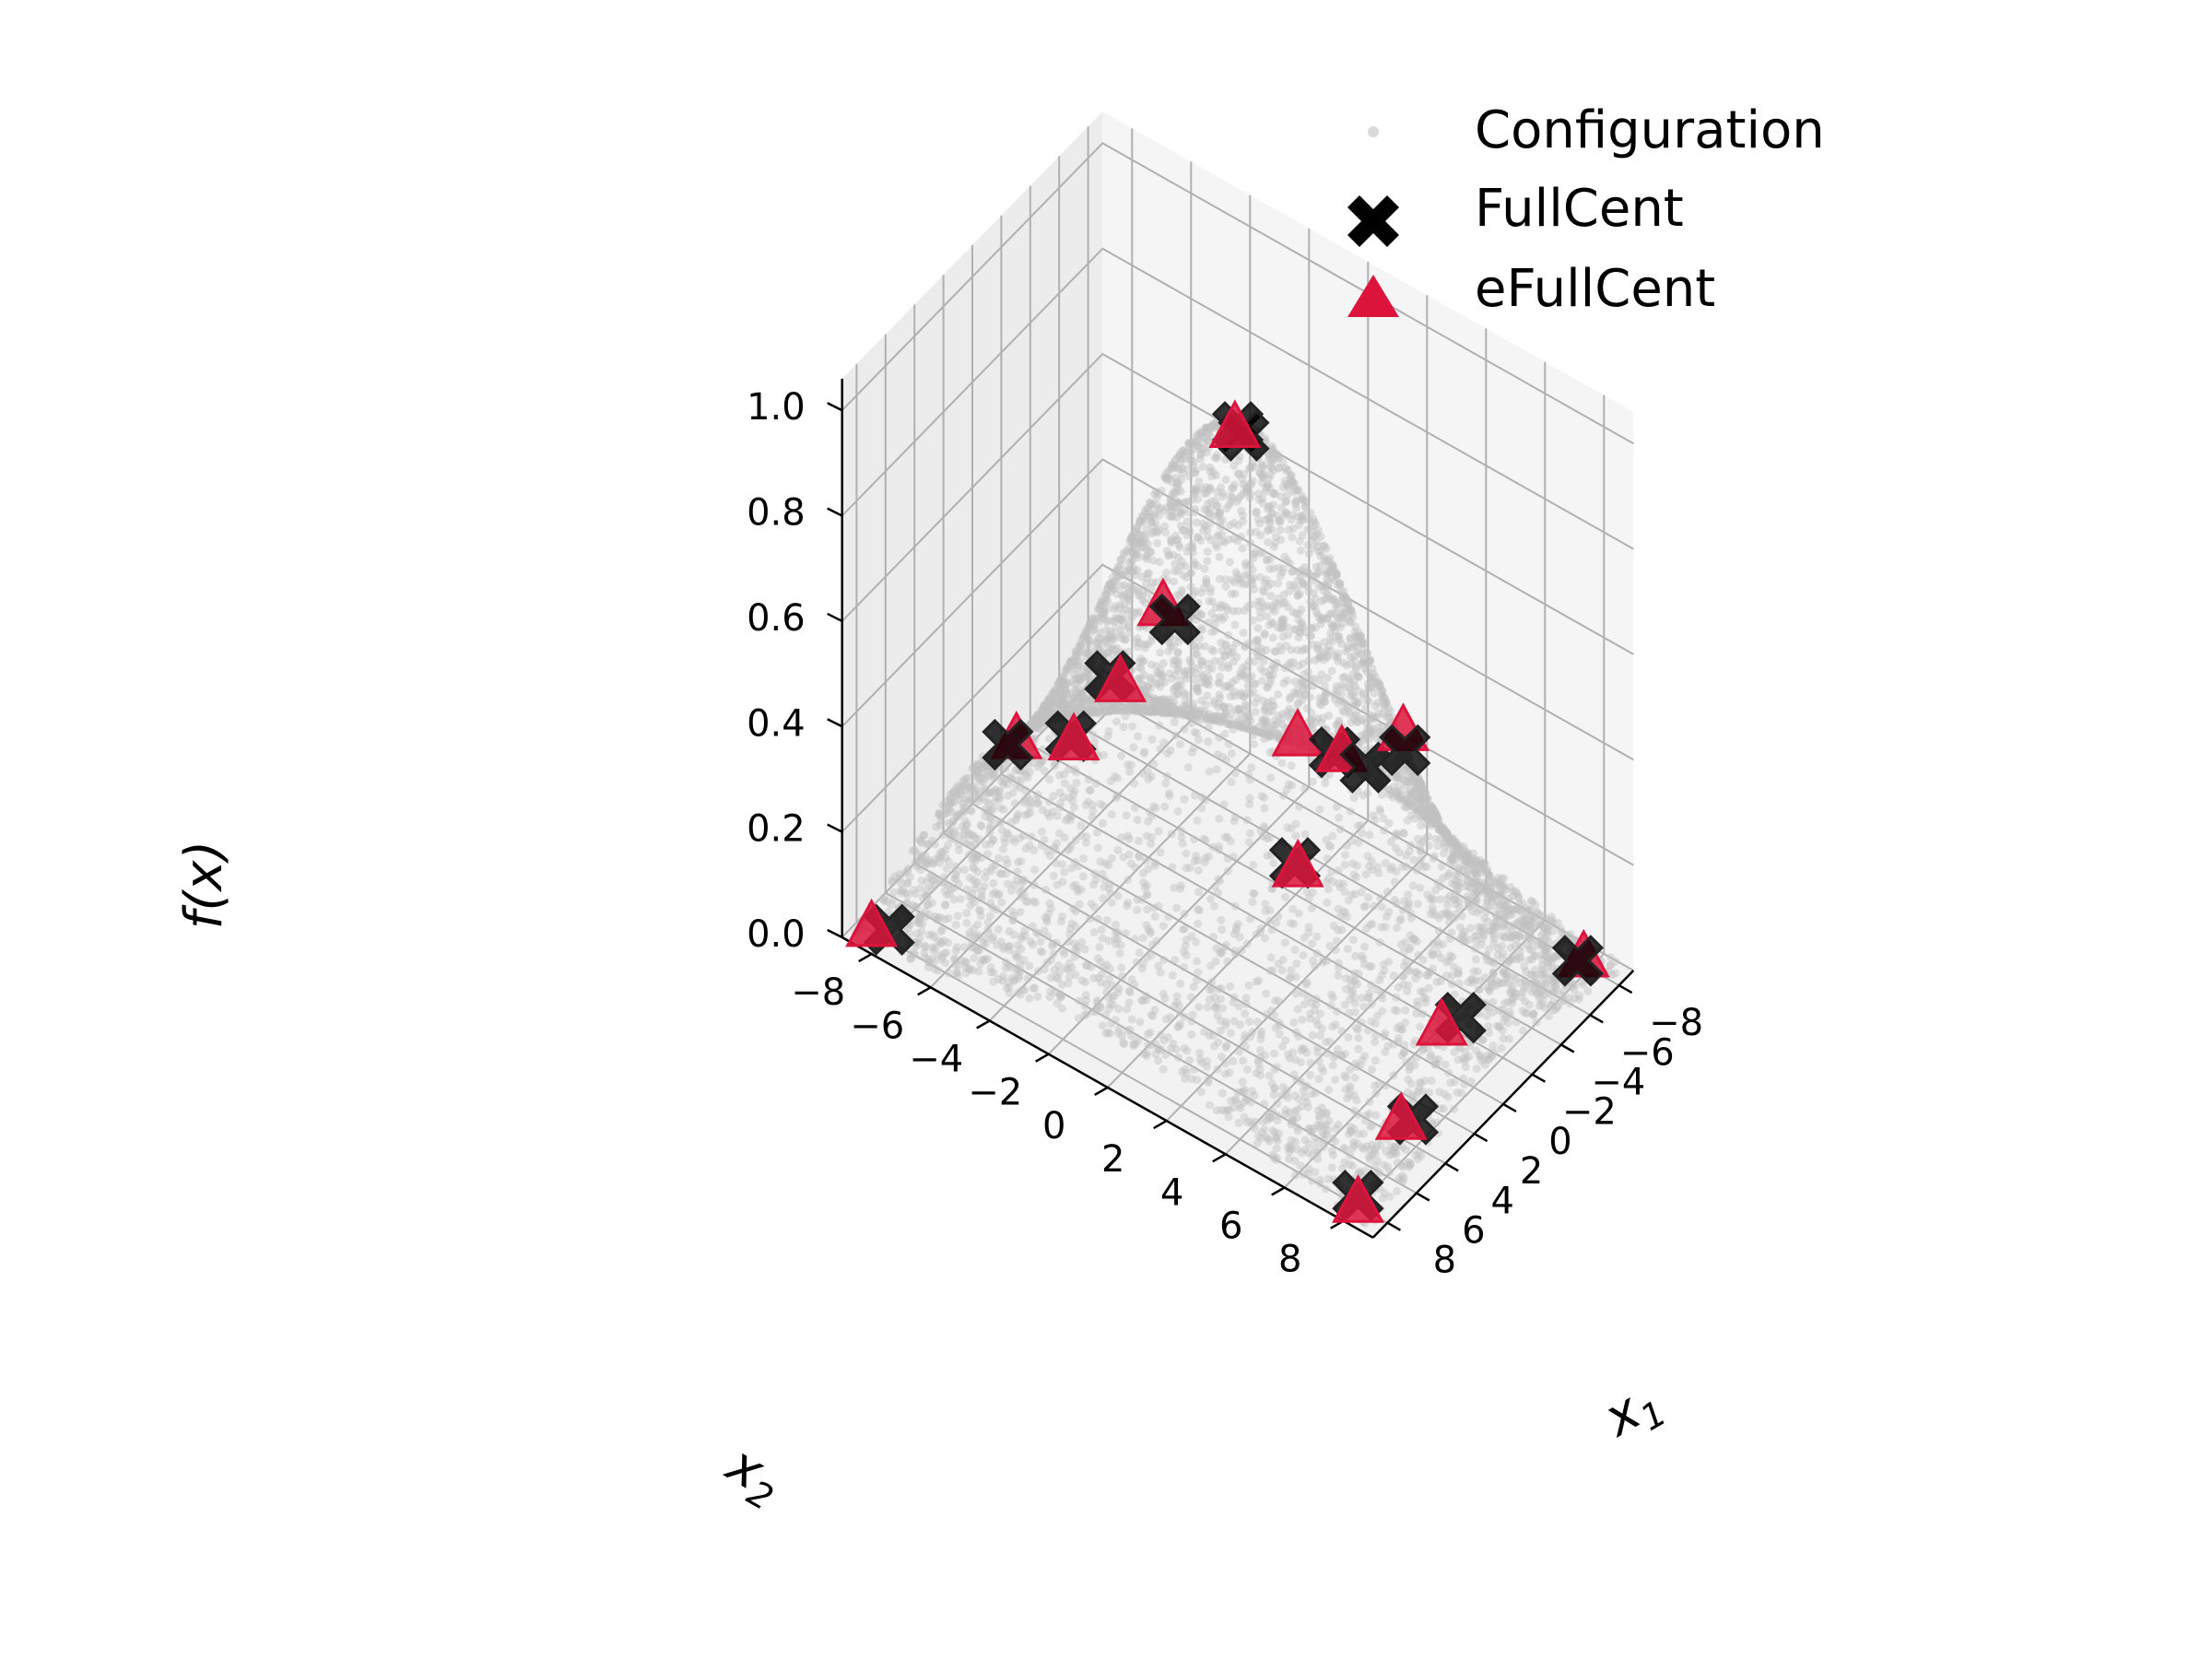  Describe the element at coordinates (1237, 714) in the screenshot. I see `grid-line-z` at that location.